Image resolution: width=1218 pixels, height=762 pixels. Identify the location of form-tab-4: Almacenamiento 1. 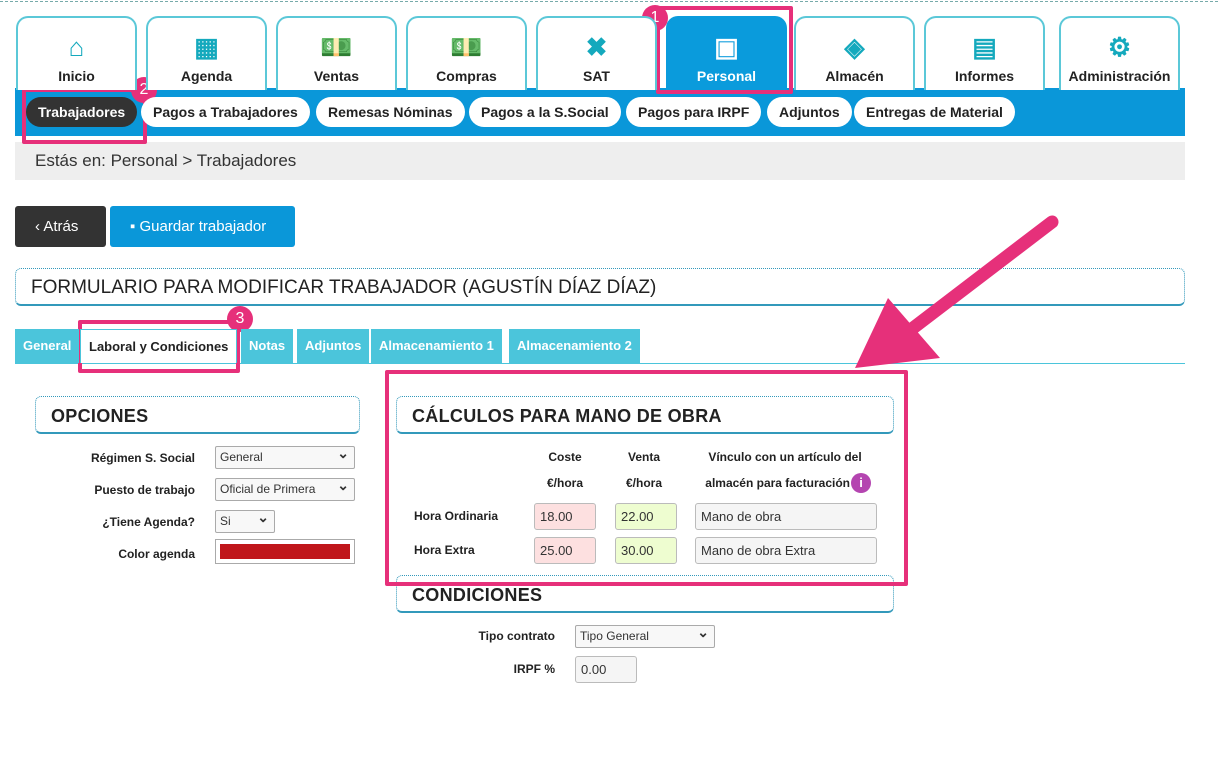
(436, 346).